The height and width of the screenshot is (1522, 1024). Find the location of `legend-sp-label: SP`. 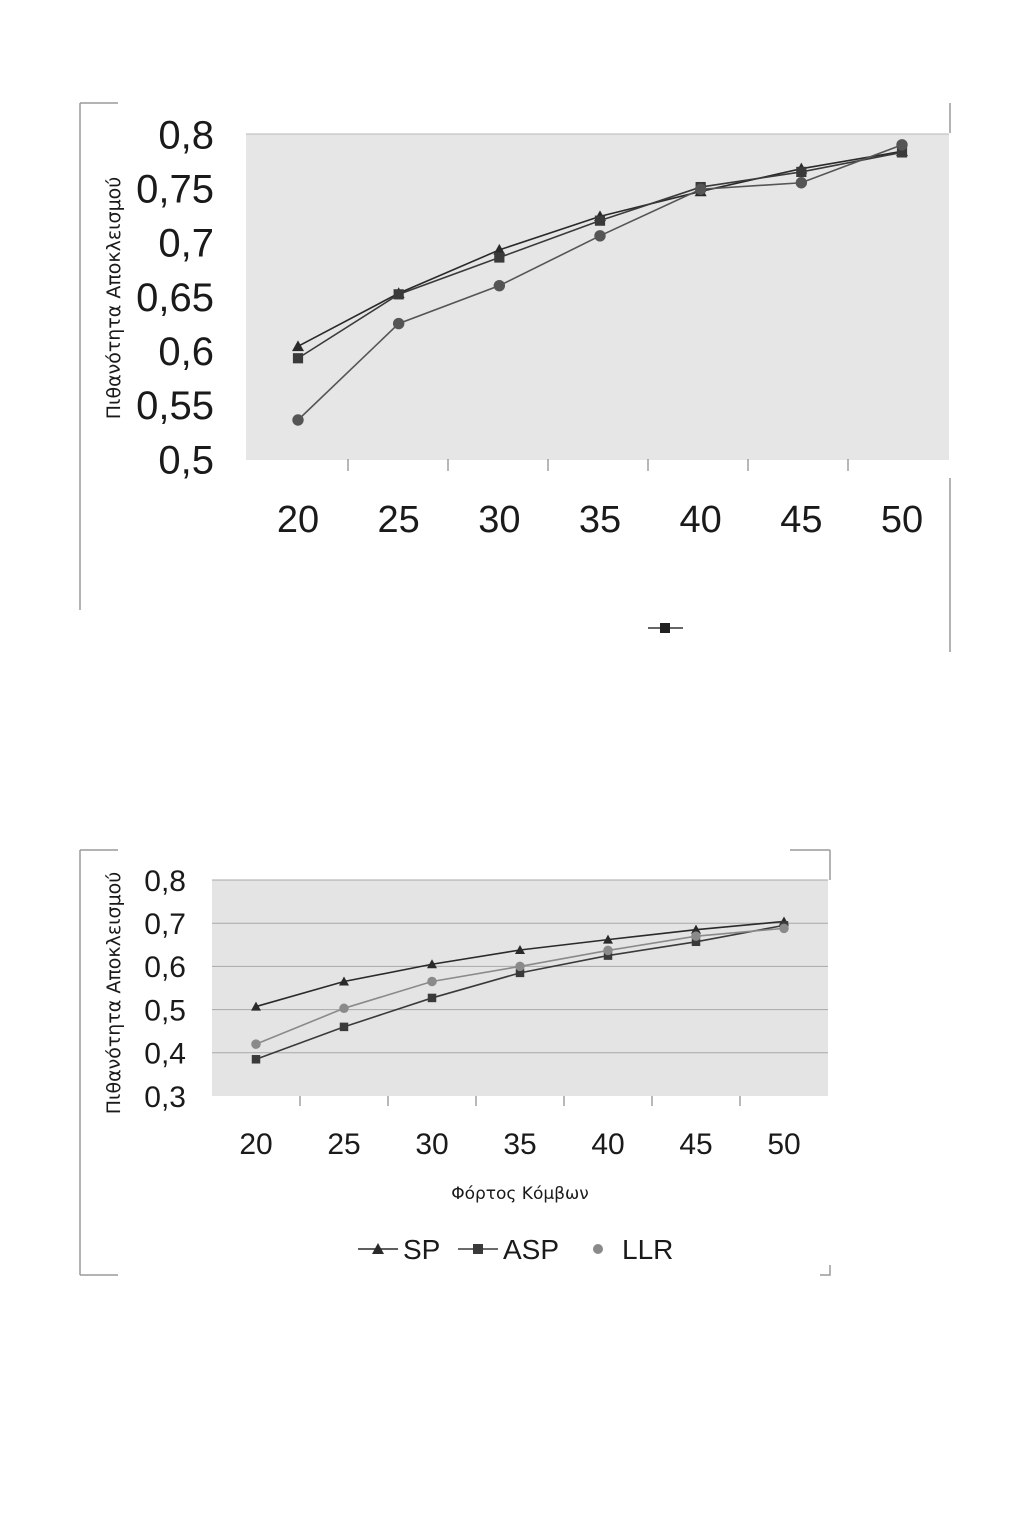

legend-sp-label: SP is located at coordinates (421, 1249).